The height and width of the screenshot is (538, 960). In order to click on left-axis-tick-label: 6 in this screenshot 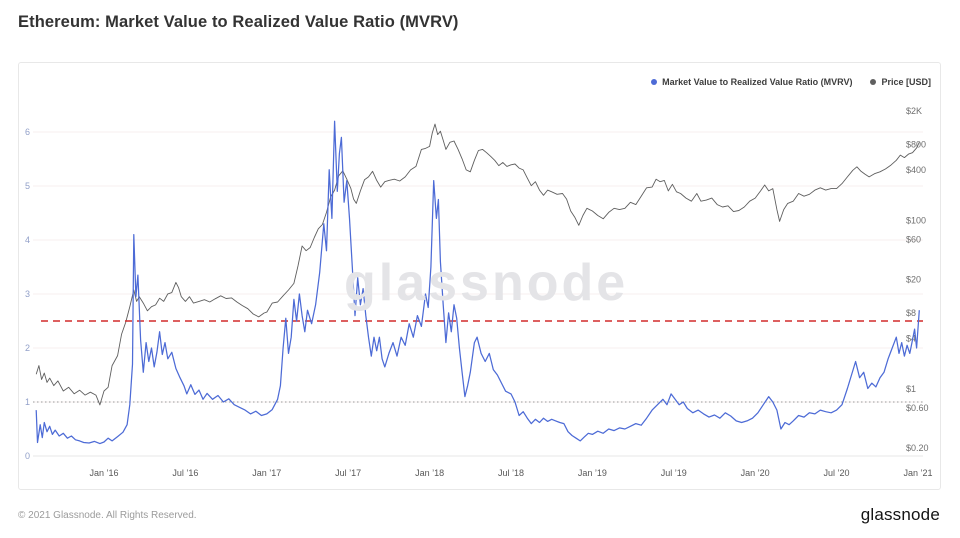, I will do `click(27, 132)`.